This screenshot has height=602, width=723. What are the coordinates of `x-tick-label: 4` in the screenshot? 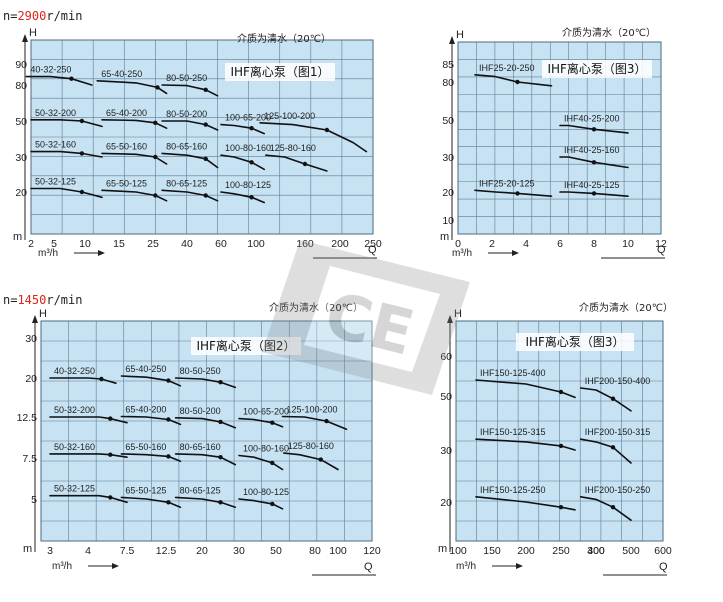 It's located at (526, 244).